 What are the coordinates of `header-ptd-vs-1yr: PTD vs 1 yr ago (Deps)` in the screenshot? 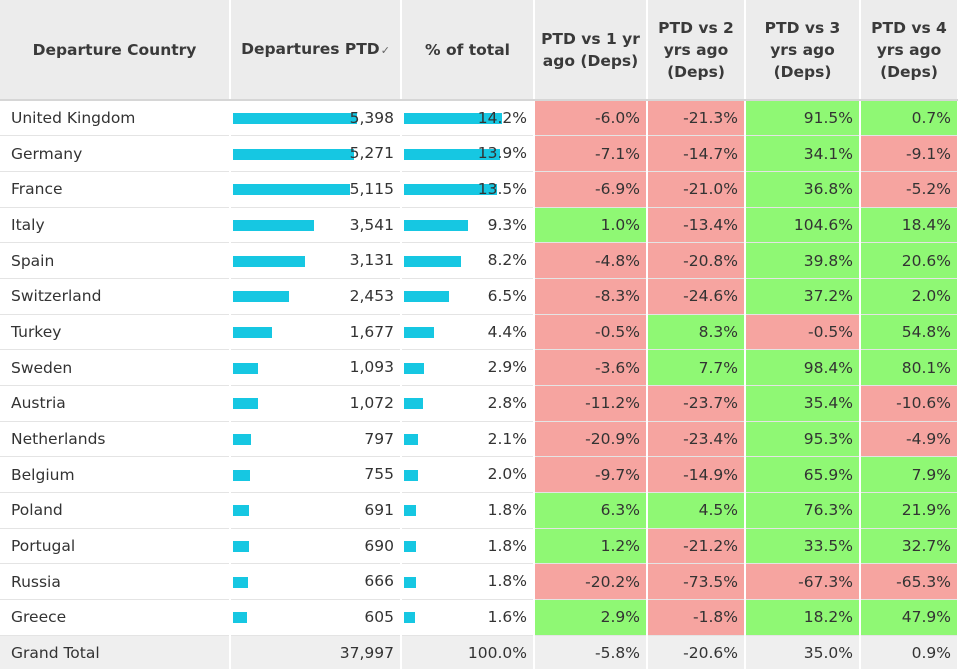 It's located at (591, 50).